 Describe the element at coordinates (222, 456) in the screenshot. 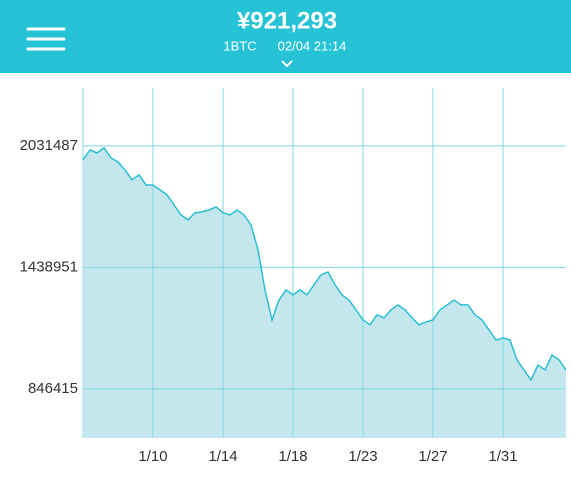

I see `x-tick-label: 1/14` at that location.